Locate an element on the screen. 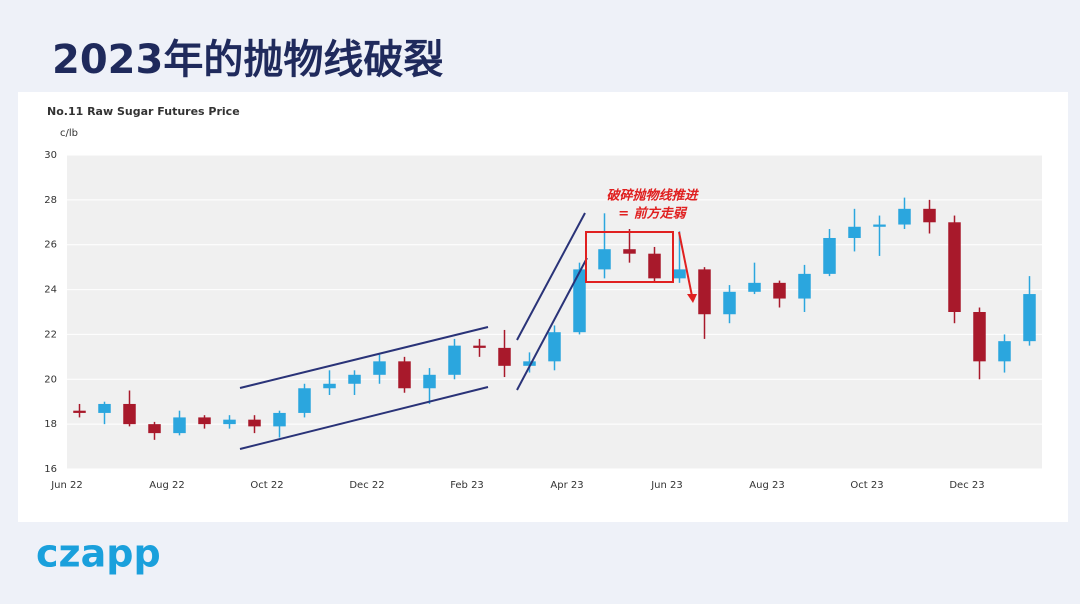 The image size is (1080, 604). annotation: = 前方走弱 is located at coordinates (652, 214).